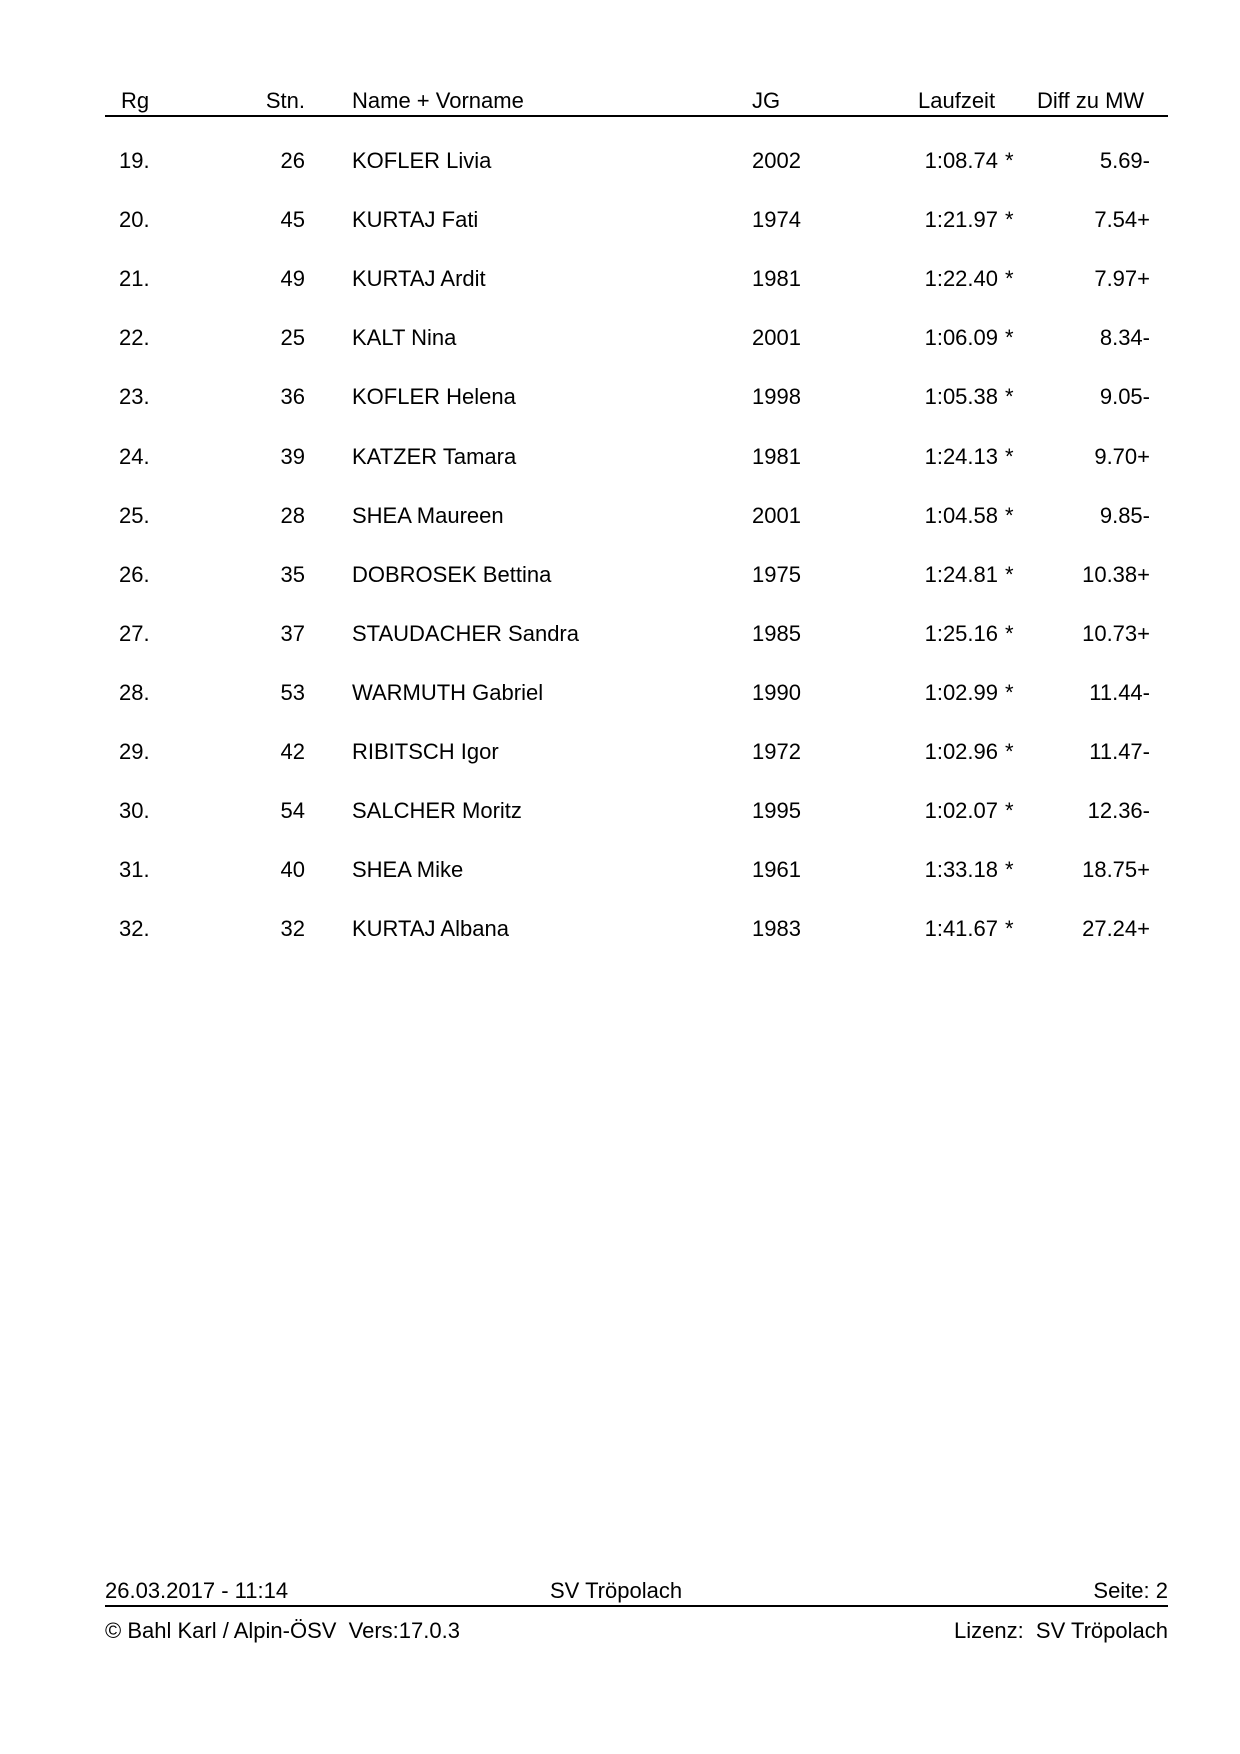 This screenshot has width=1240, height=1754. I want to click on cell-name: DOBROSEK Bettina, so click(452, 574).